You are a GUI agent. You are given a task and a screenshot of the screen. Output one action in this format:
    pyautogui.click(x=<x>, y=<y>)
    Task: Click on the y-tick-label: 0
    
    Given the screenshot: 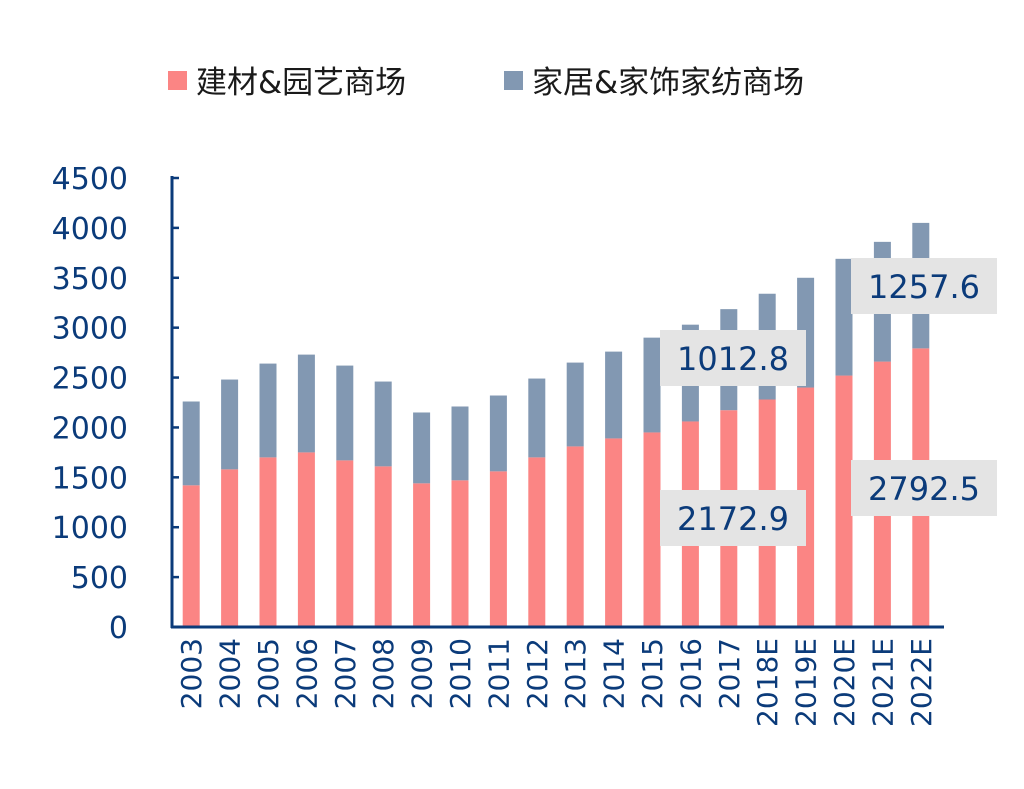 What is the action you would take?
    pyautogui.click(x=118, y=628)
    